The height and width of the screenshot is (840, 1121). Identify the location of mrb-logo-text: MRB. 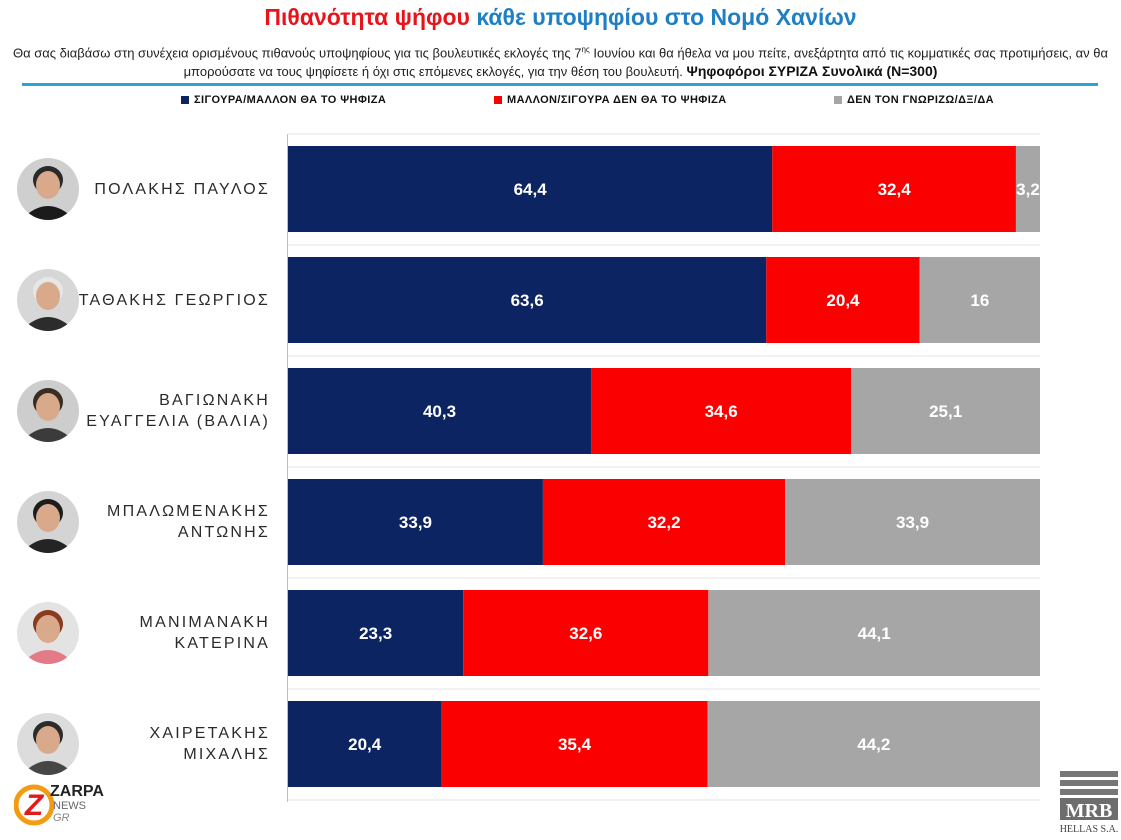
(1089, 811).